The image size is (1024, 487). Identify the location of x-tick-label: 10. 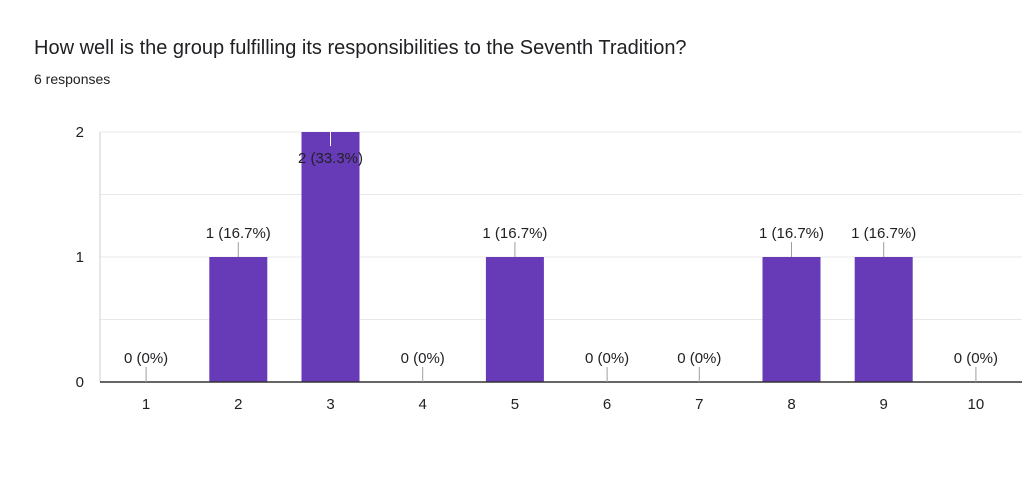
(976, 404).